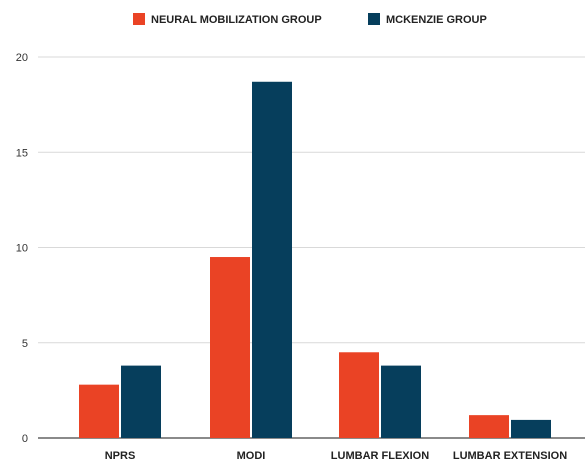  I want to click on bar-2-lumbar-flexion, so click(401, 401).